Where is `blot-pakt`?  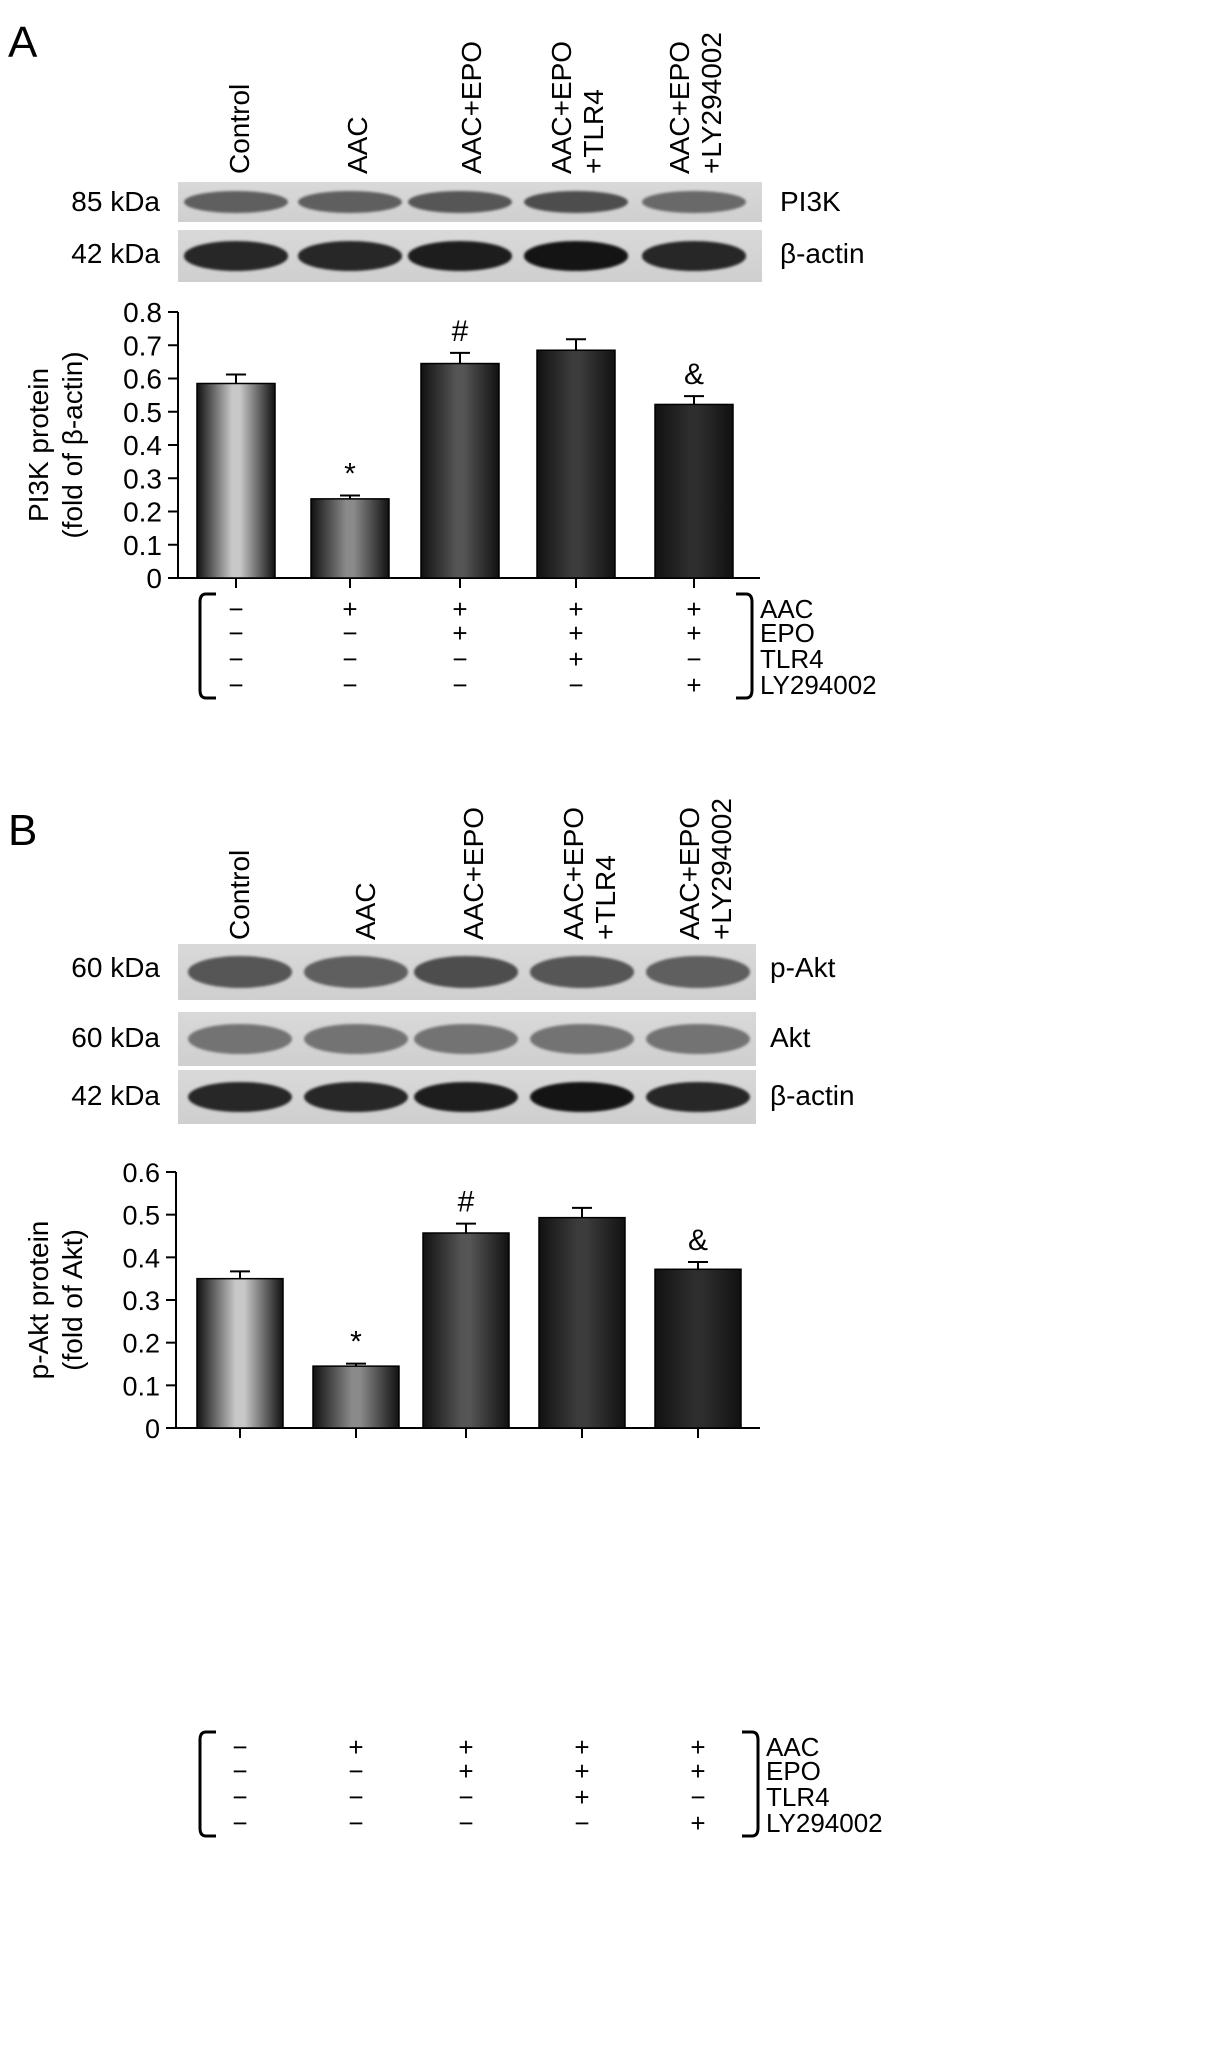
blot-pakt is located at coordinates (467, 972).